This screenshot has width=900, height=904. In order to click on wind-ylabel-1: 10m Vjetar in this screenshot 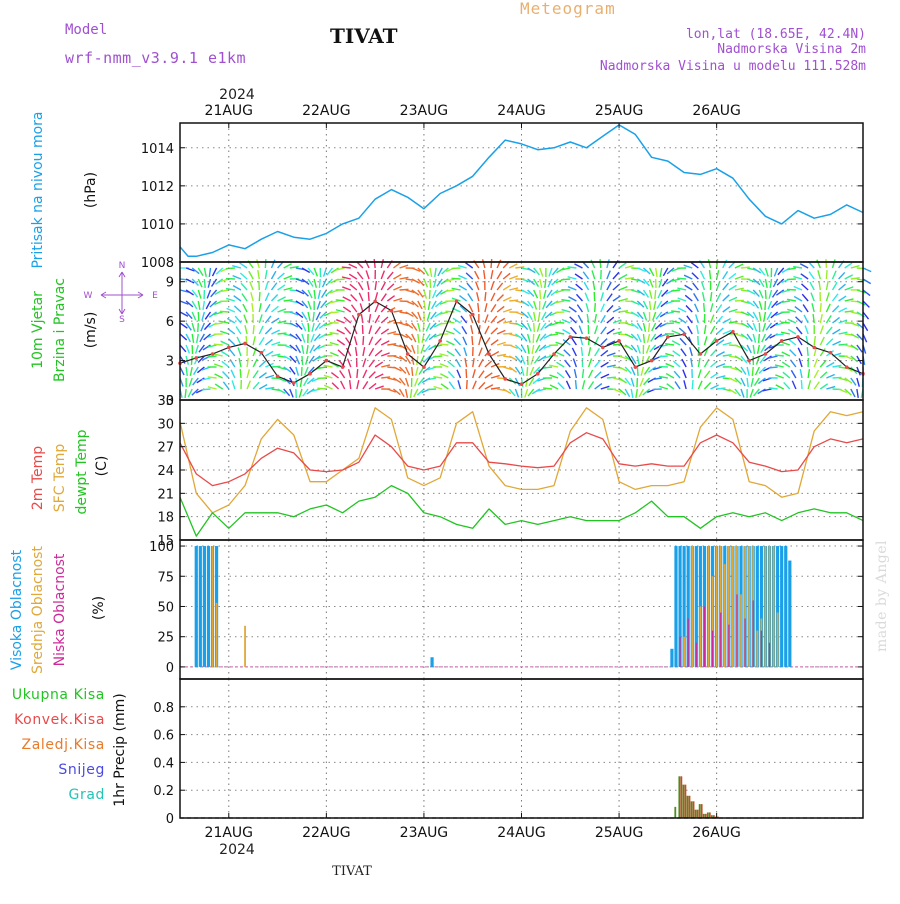, I will do `click(38, 330)`.